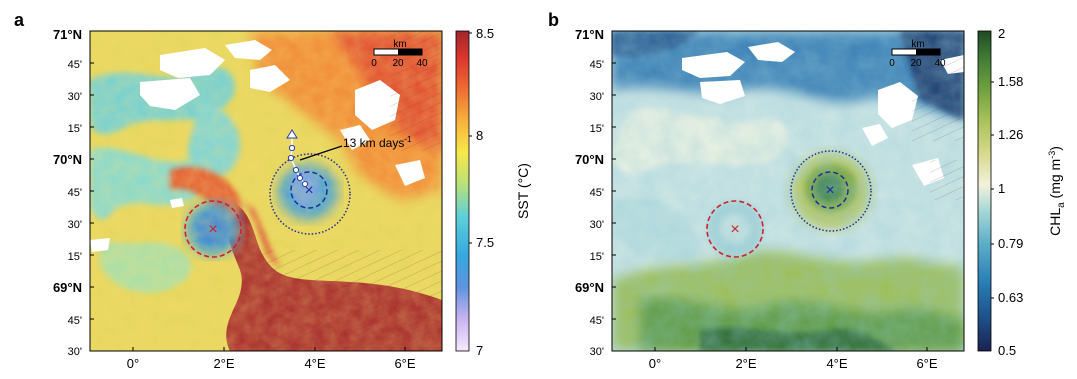 This screenshot has height=379, width=1077. I want to click on colorbar-sst-title: SST (°C), so click(523, 191).